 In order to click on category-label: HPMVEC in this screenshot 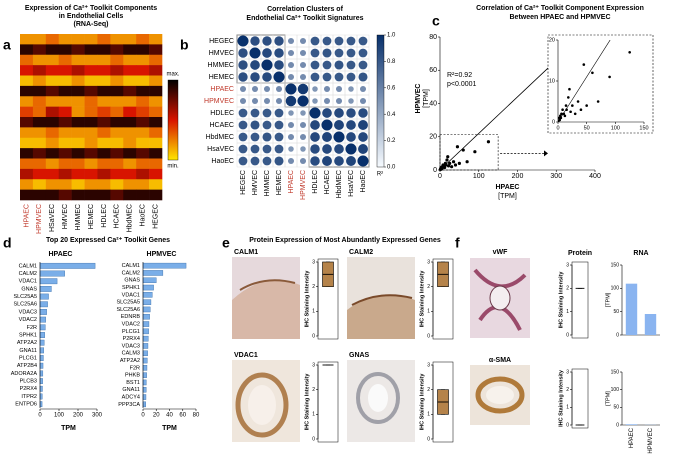, I will do `click(651, 440)`.